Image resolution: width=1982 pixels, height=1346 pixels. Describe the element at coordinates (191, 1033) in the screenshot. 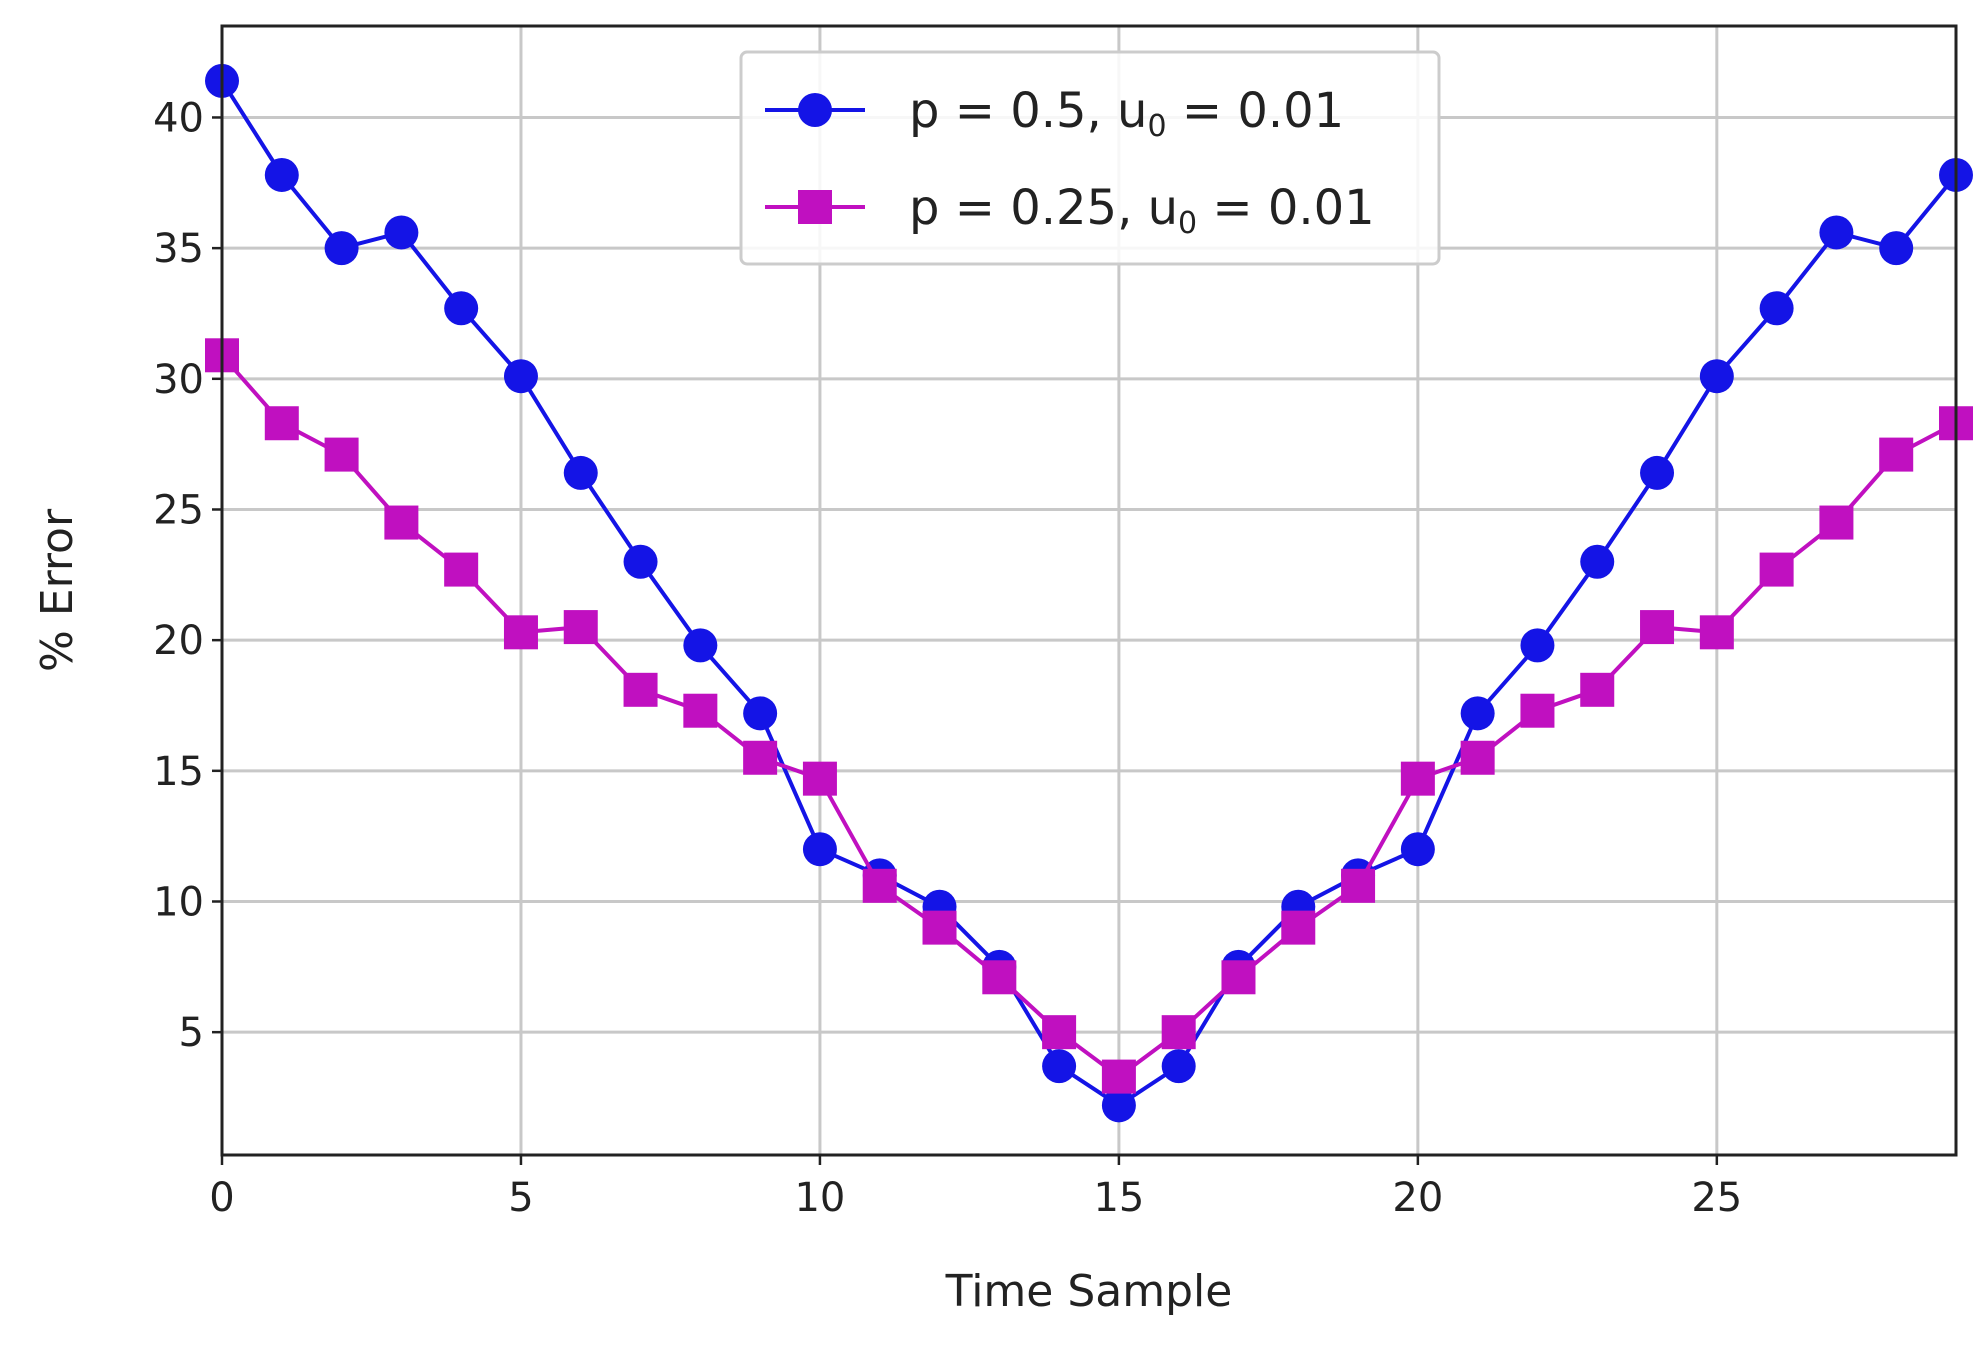

I see `y-tick-label: 5` at that location.